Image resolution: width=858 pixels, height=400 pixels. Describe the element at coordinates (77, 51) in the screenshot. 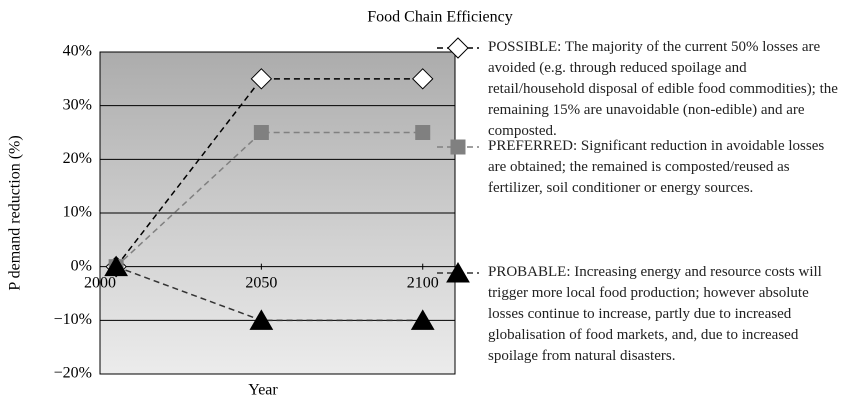

I see `y-tick-label: 40%` at that location.